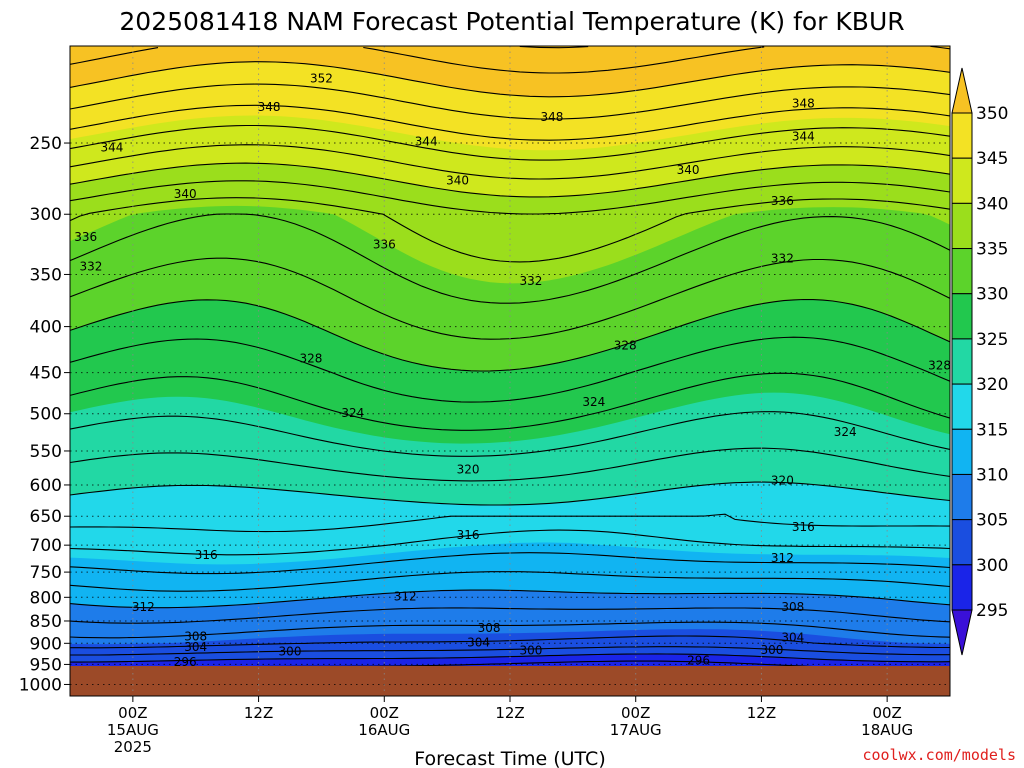 The width and height of the screenshot is (1024, 768). I want to click on contour-label-344-1: 344, so click(426, 141).